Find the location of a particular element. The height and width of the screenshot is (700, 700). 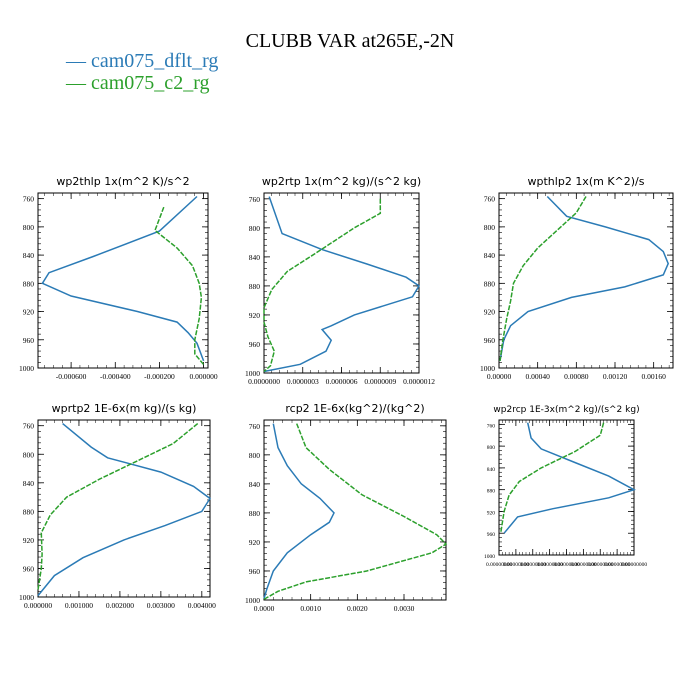

panel-title-6: wp2rcp 1E-3x(m^2 kg)/(s^2 kg) is located at coordinates (566, 410).